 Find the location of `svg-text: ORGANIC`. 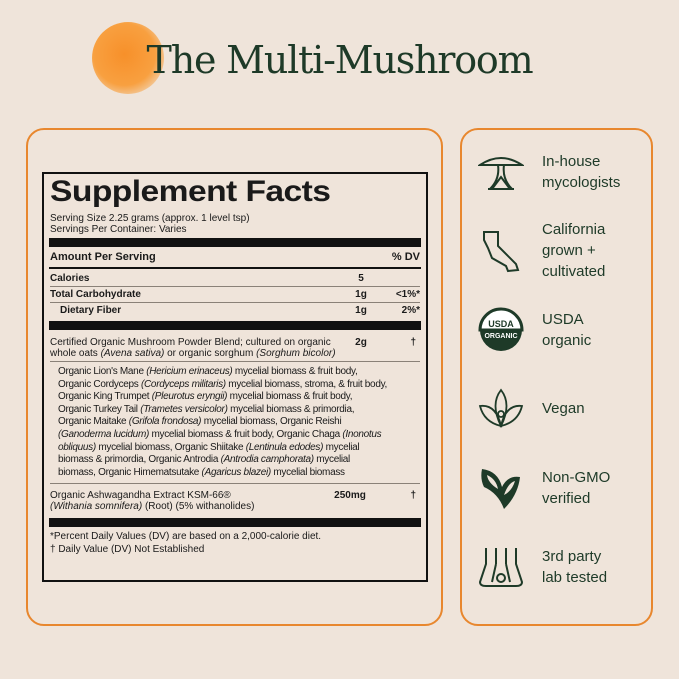

svg-text: ORGANIC is located at coordinates (500, 336).